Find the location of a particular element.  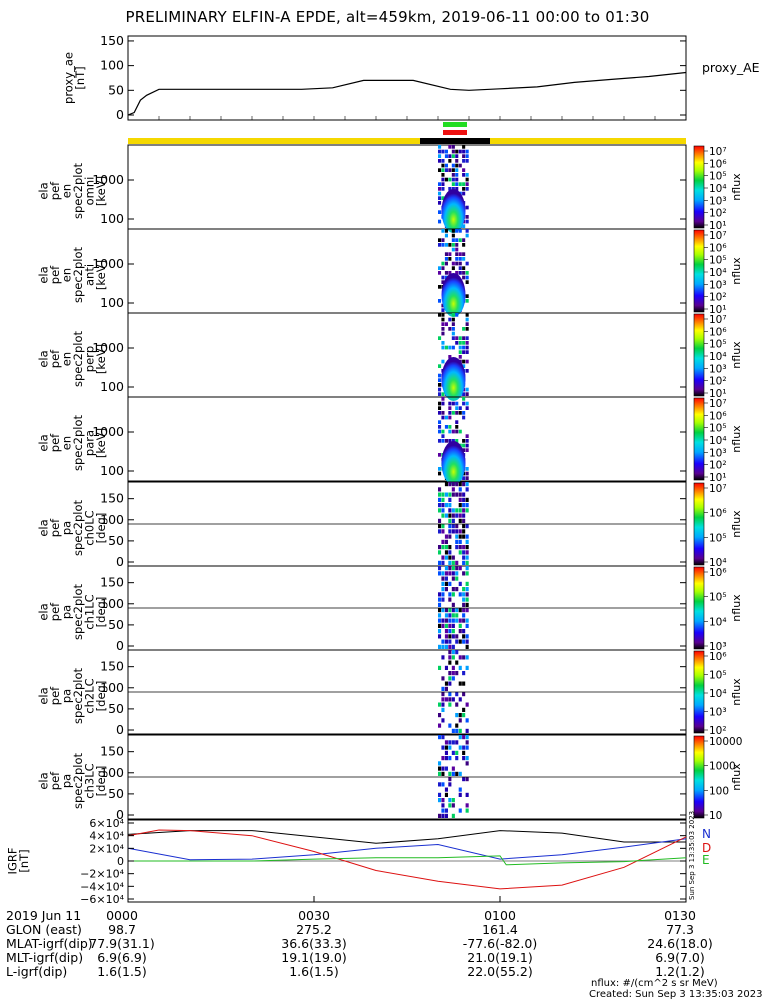

footer-cell: 6.9(6.9) is located at coordinates (122, 957).